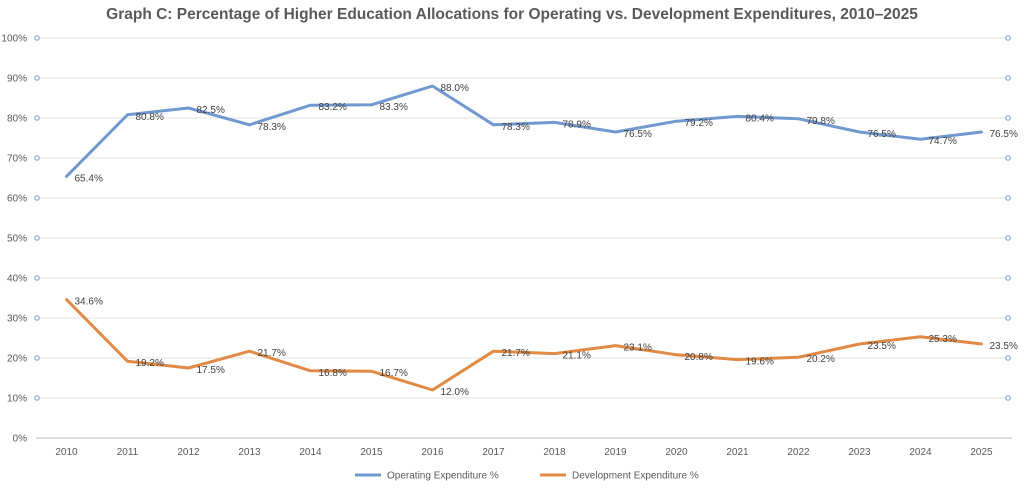 The width and height of the screenshot is (1024, 492). What do you see at coordinates (981, 452) in the screenshot?
I see `x-tick-label: 2025` at bounding box center [981, 452].